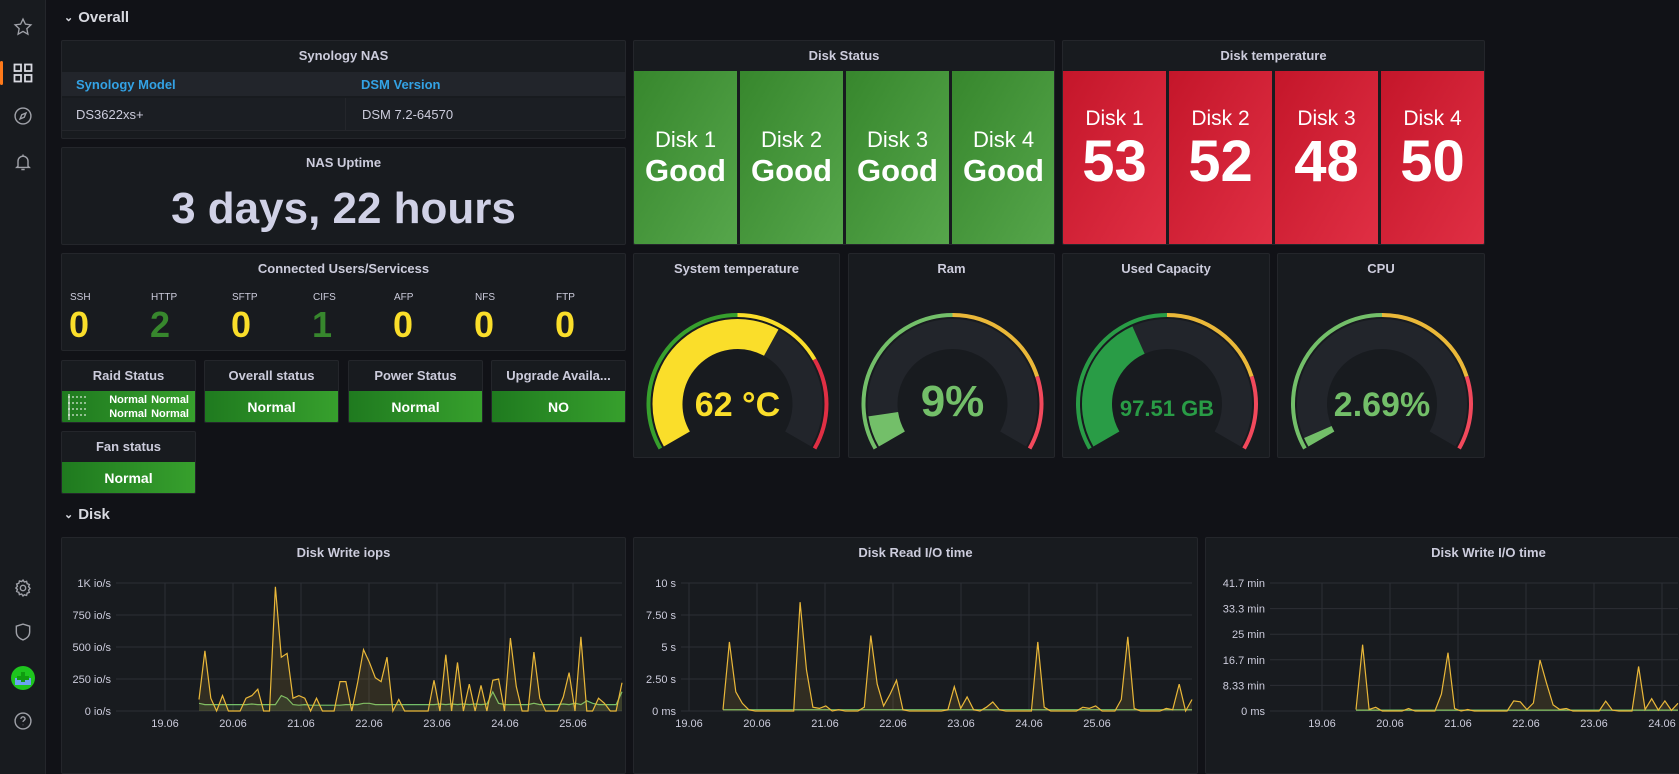 This screenshot has width=1679, height=774. I want to click on gauge: 62 °C, so click(737, 381).